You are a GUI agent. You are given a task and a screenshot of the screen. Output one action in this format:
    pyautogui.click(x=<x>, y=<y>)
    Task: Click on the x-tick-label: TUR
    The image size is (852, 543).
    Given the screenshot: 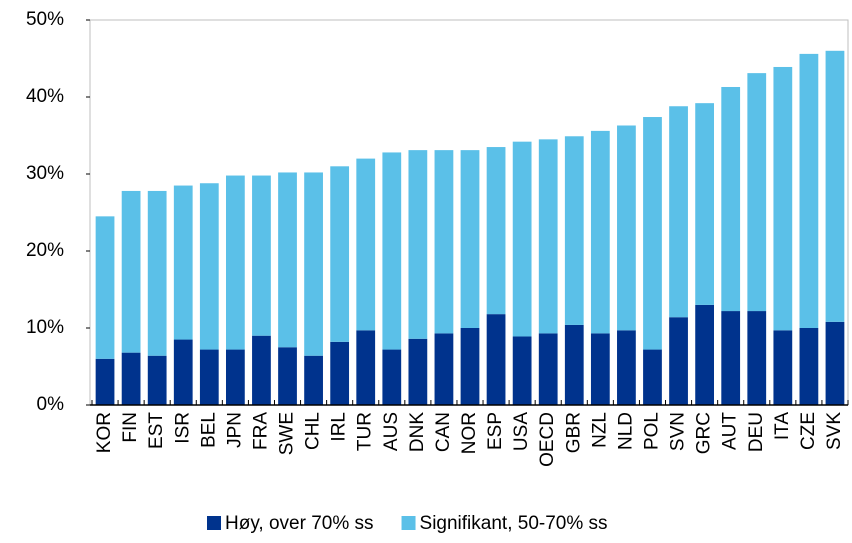 What is the action you would take?
    pyautogui.click(x=365, y=431)
    